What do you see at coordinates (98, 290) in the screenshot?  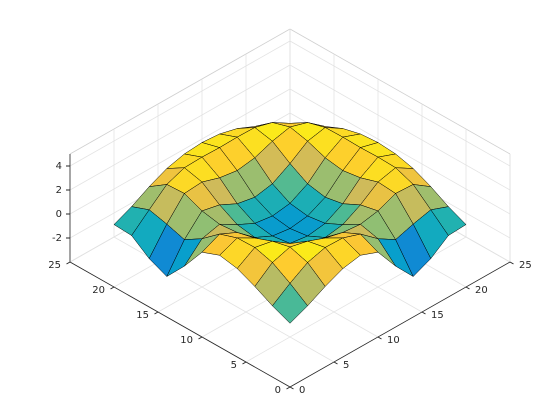 I see `y-tick-label: 20` at bounding box center [98, 290].